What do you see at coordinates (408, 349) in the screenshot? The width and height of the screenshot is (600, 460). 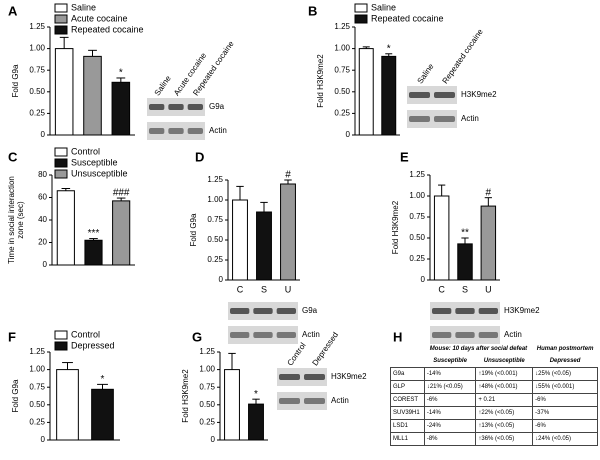 I see `header-cell` at bounding box center [408, 349].